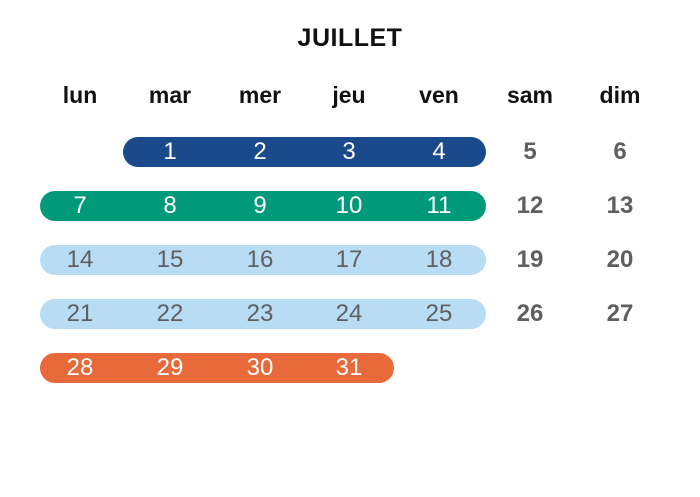 This screenshot has height=497, width=700. Describe the element at coordinates (260, 259) in the screenshot. I see `day-16: 16` at that location.